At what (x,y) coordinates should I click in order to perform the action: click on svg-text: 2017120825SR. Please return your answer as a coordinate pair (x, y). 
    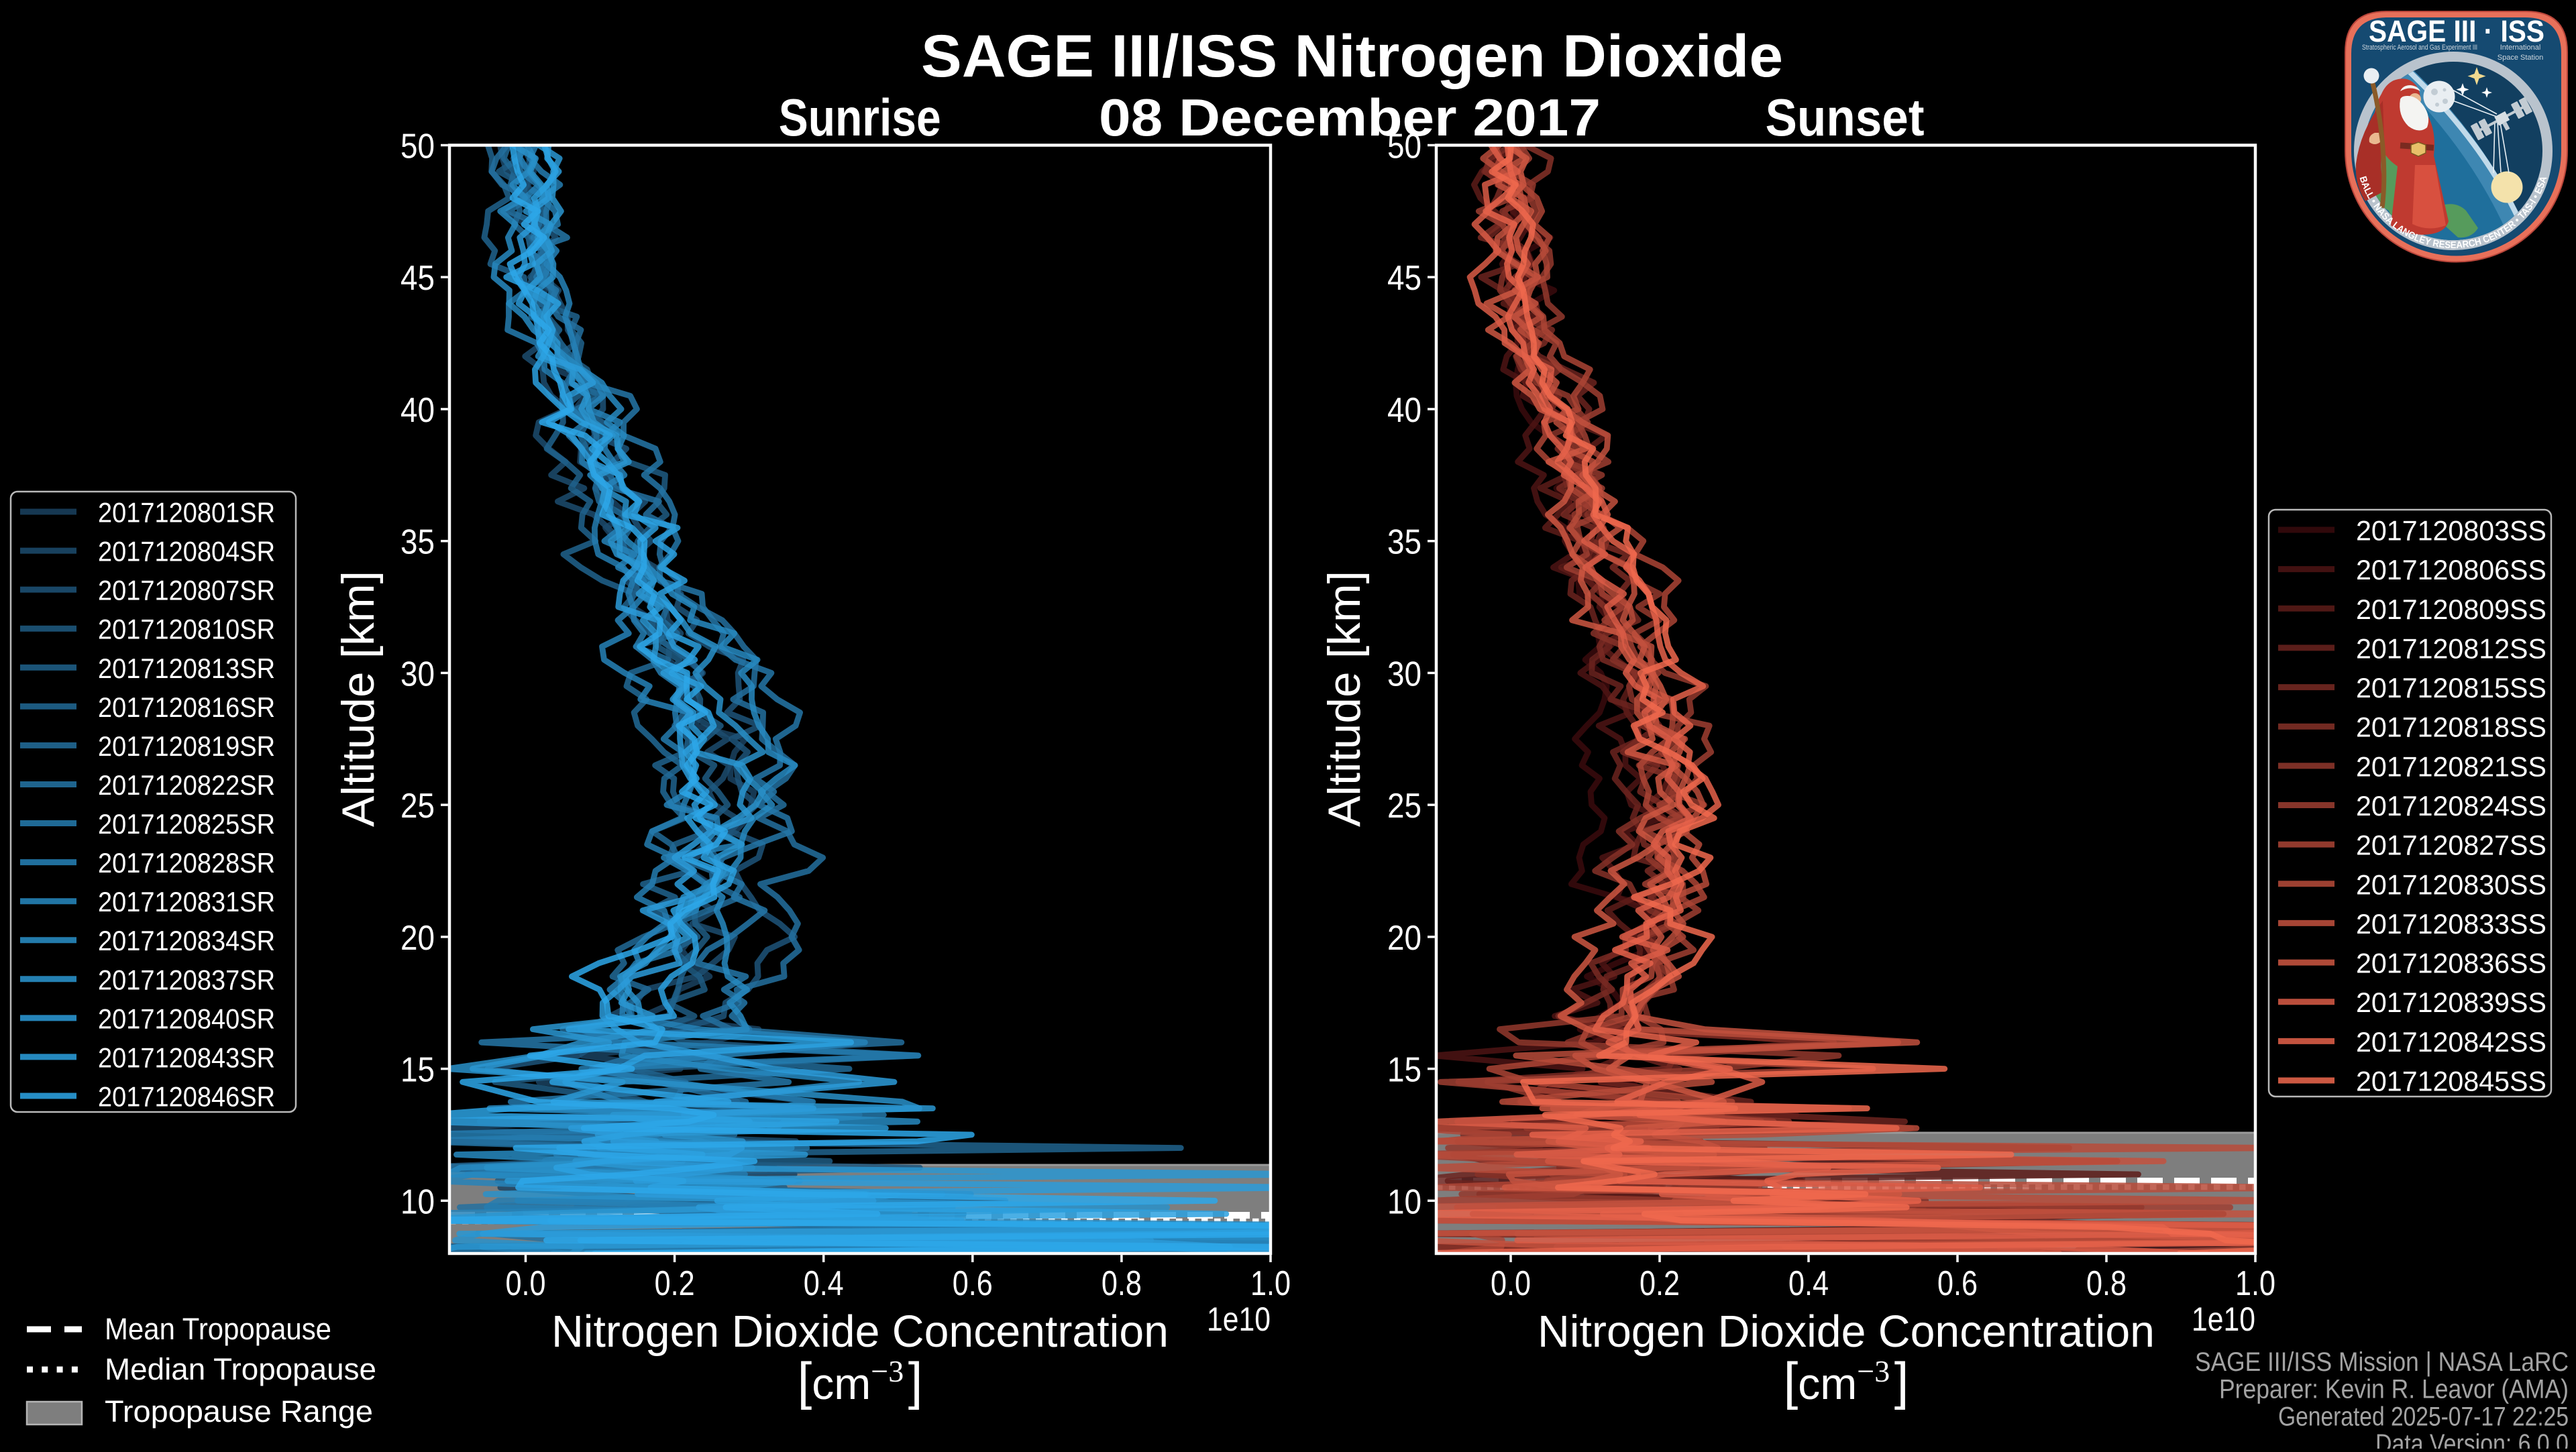
    Looking at the image, I should click on (186, 824).